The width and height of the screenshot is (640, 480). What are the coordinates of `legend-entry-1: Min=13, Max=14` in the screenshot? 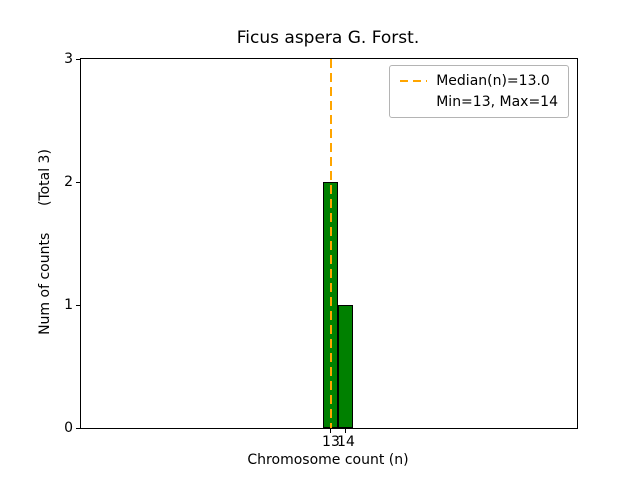 It's located at (479, 102).